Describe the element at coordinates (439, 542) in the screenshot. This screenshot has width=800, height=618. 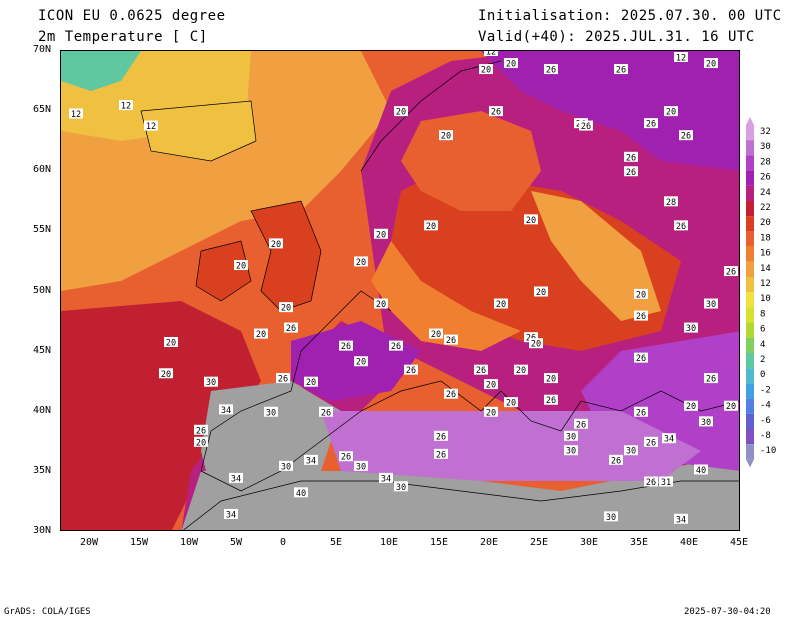
I see `lon-label: 15E` at that location.